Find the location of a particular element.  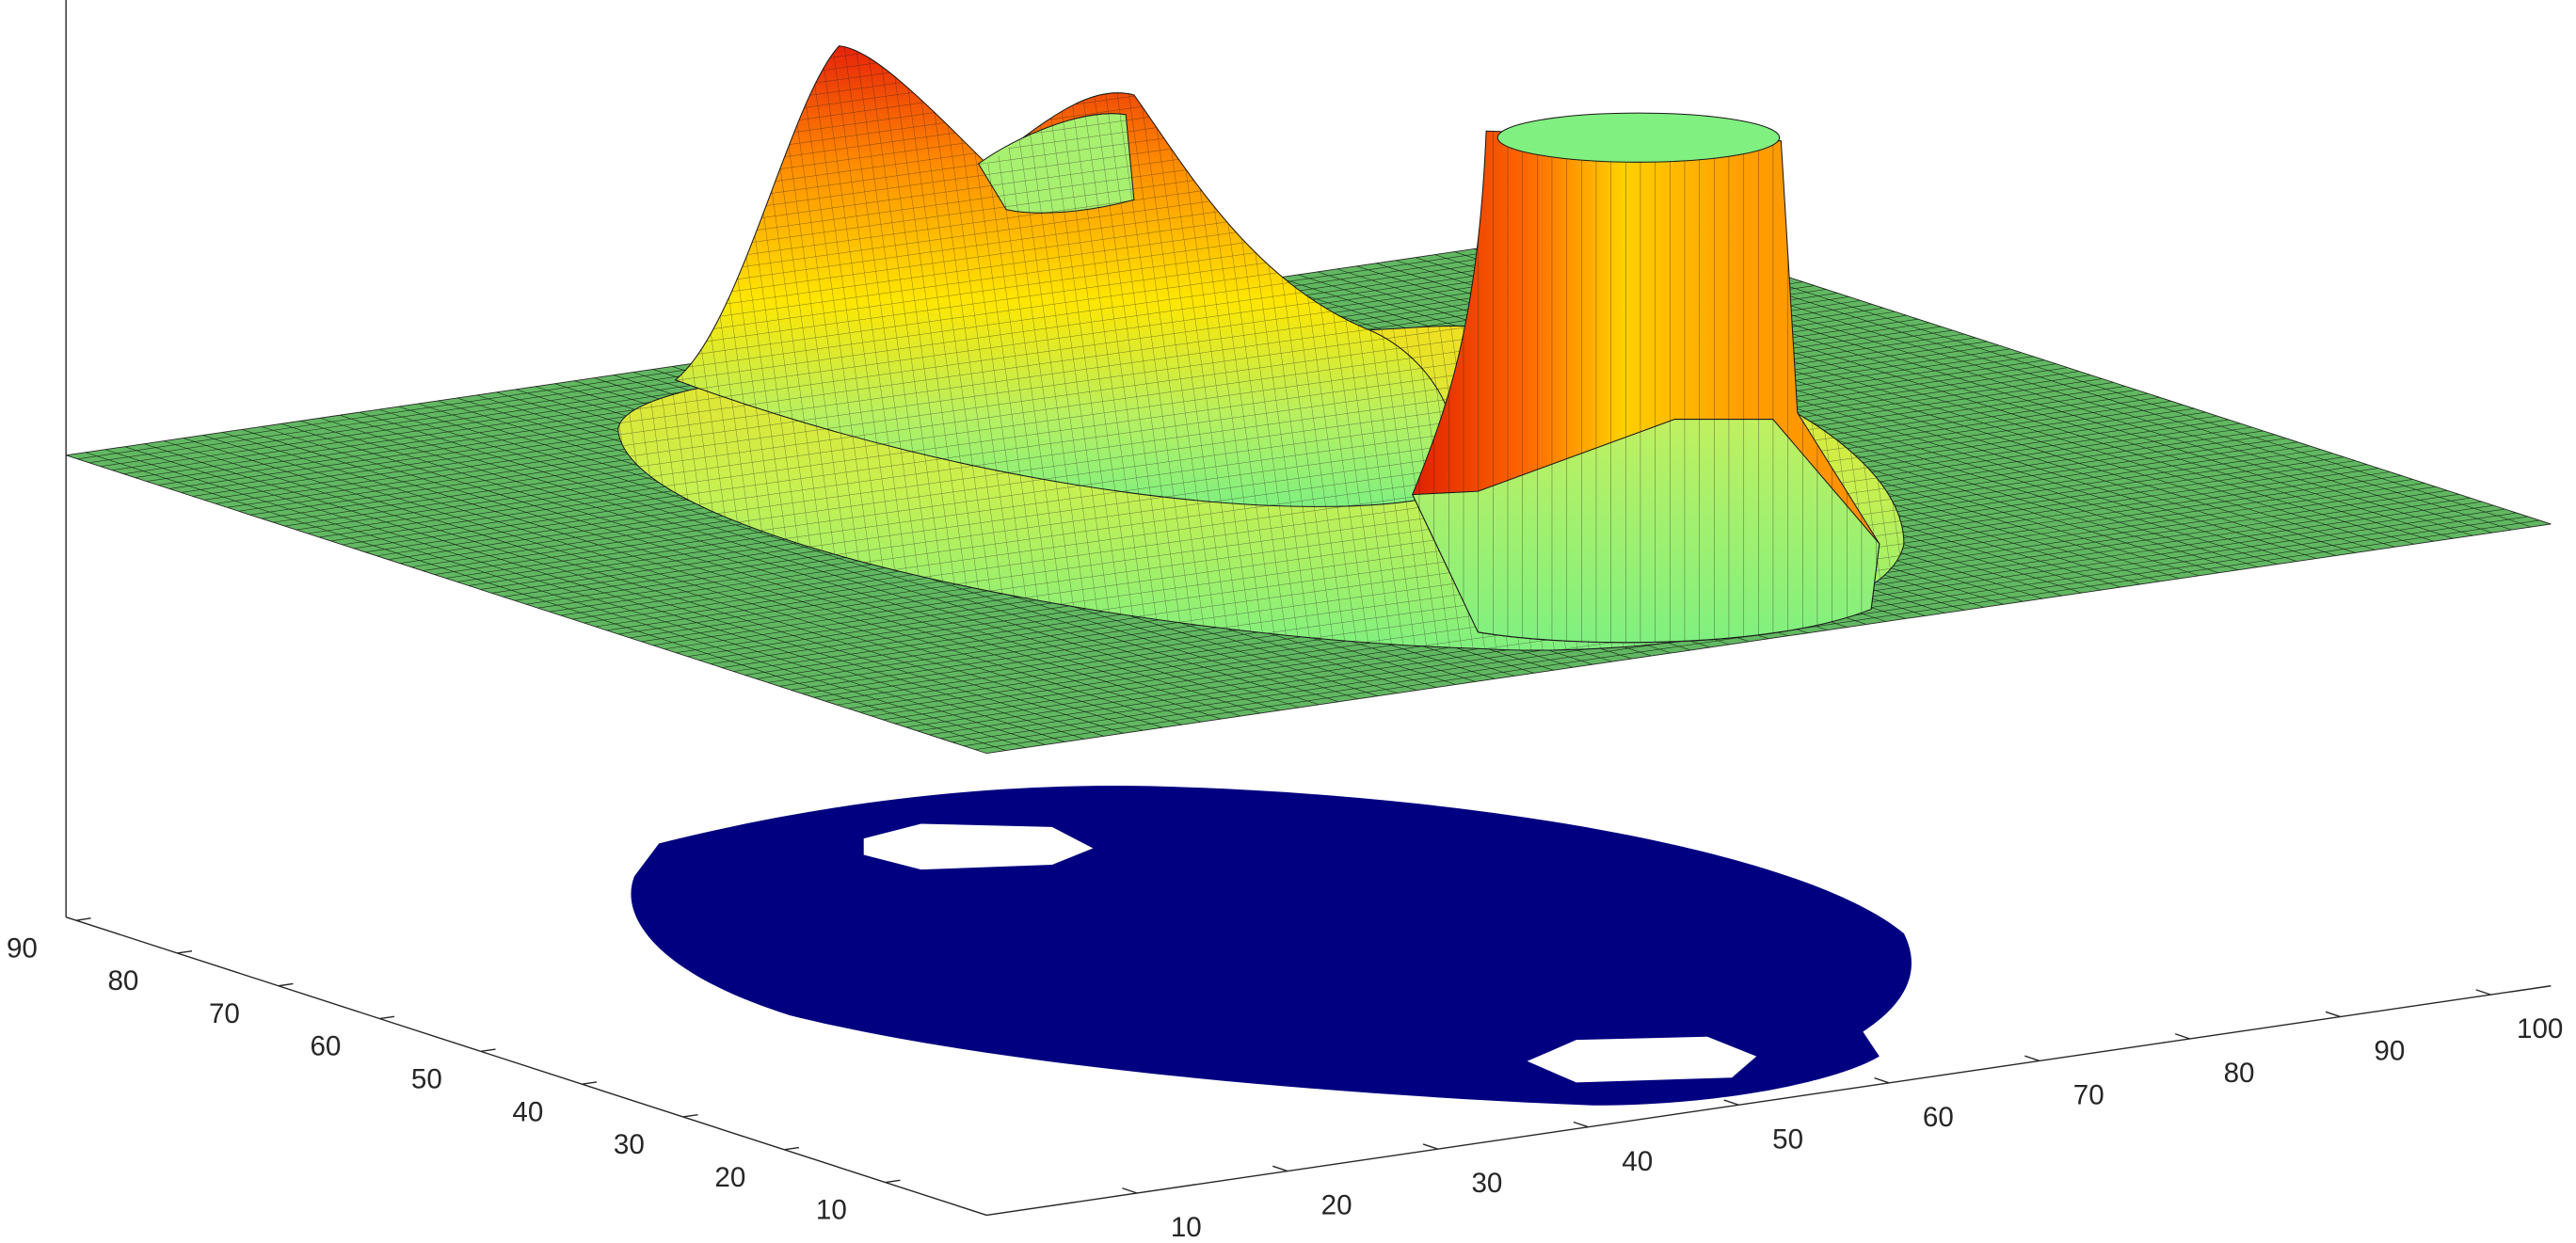

y-tick-label: 90 is located at coordinates (22, 948).